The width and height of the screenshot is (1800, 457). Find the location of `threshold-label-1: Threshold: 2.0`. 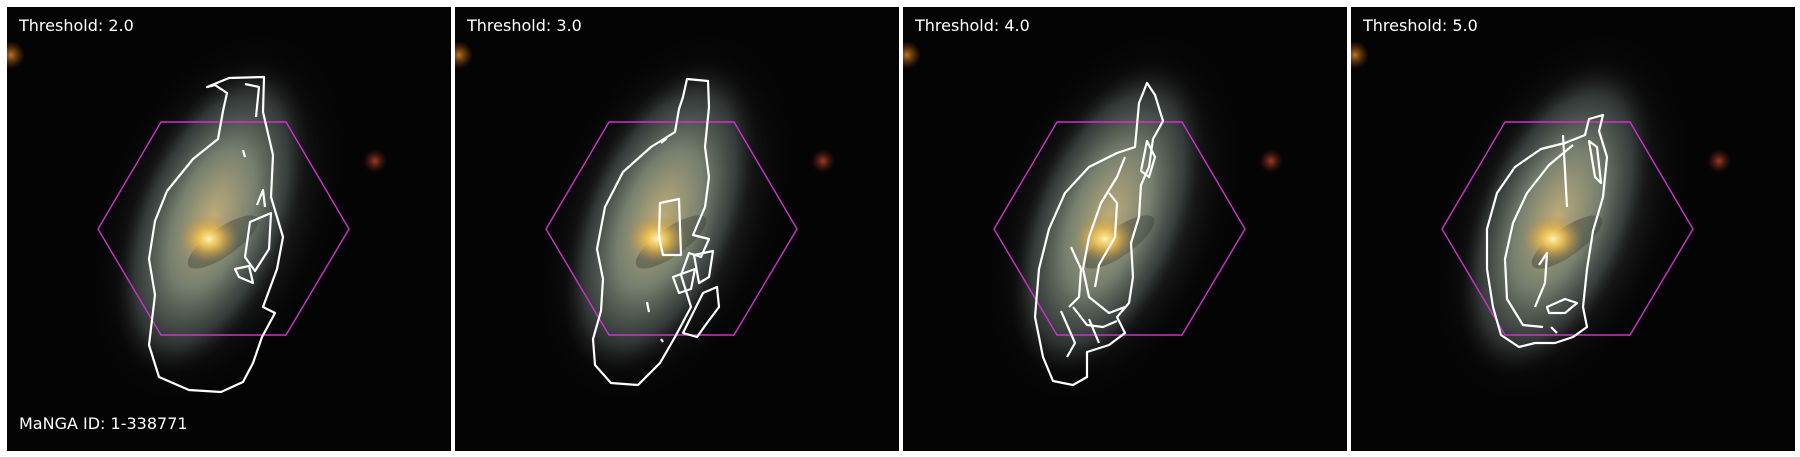

threshold-label-1: Threshold: 2.0 is located at coordinates (76, 25).